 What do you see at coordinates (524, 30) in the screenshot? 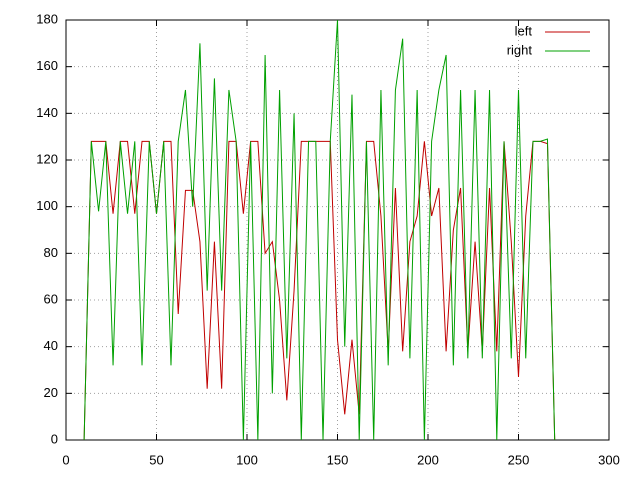
I see `legend-label: left` at bounding box center [524, 30].